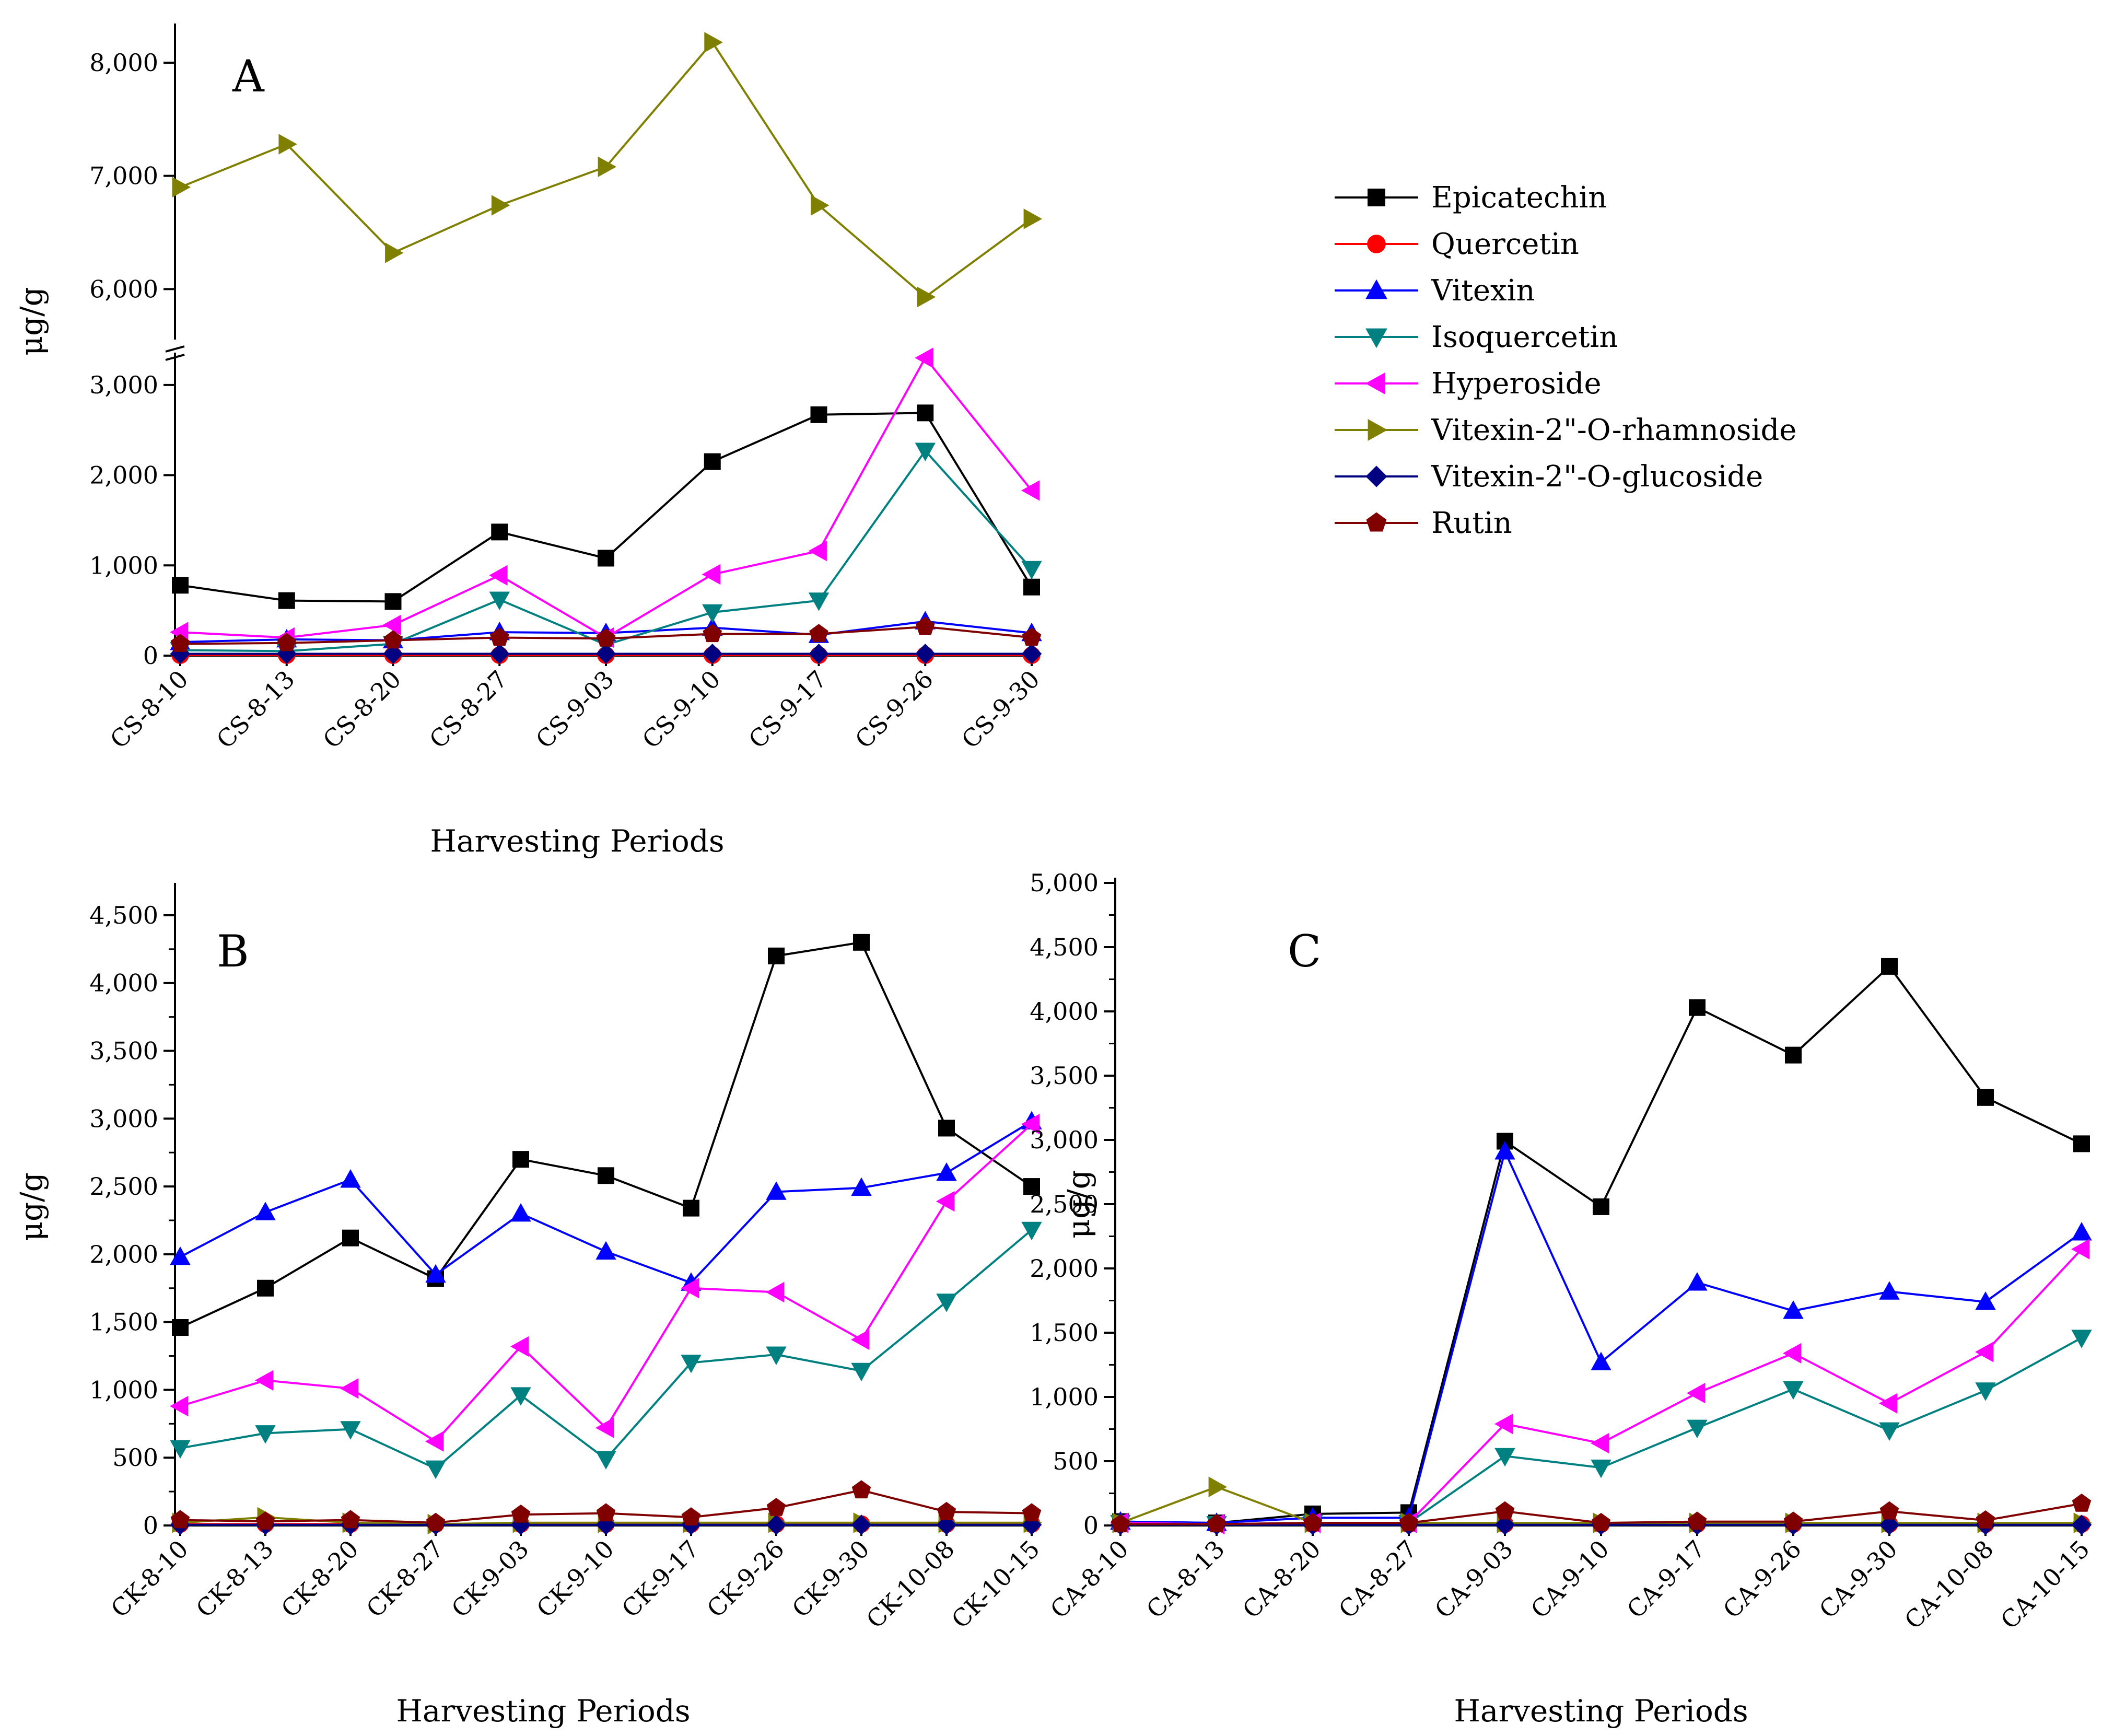 This screenshot has height=1736, width=2114. I want to click on legend-entry-vitexin-2-o-glucoside: Vitexin-2"-O-glucoside, so click(1549, 477).